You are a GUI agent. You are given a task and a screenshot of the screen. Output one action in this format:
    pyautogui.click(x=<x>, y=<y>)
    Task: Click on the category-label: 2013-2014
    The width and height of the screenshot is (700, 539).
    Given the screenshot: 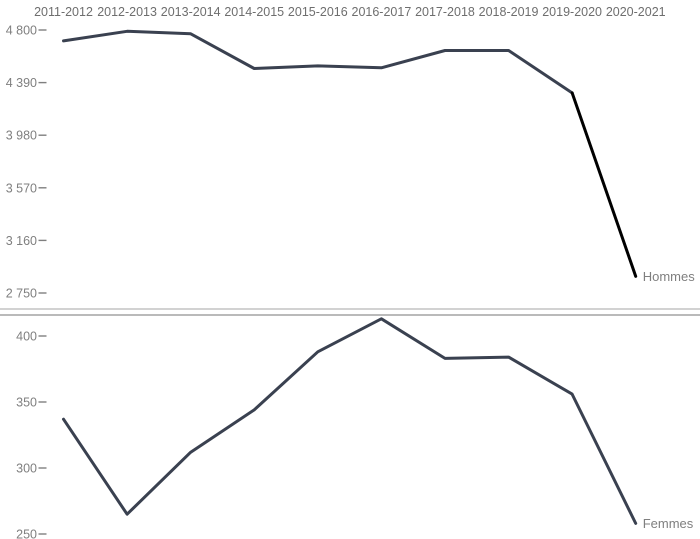 What is the action you would take?
    pyautogui.click(x=191, y=12)
    